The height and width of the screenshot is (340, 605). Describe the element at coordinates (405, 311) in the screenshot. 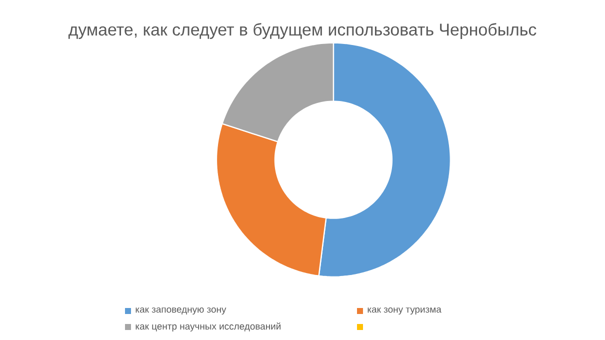

I see `legend-label: как зону туризма` at that location.